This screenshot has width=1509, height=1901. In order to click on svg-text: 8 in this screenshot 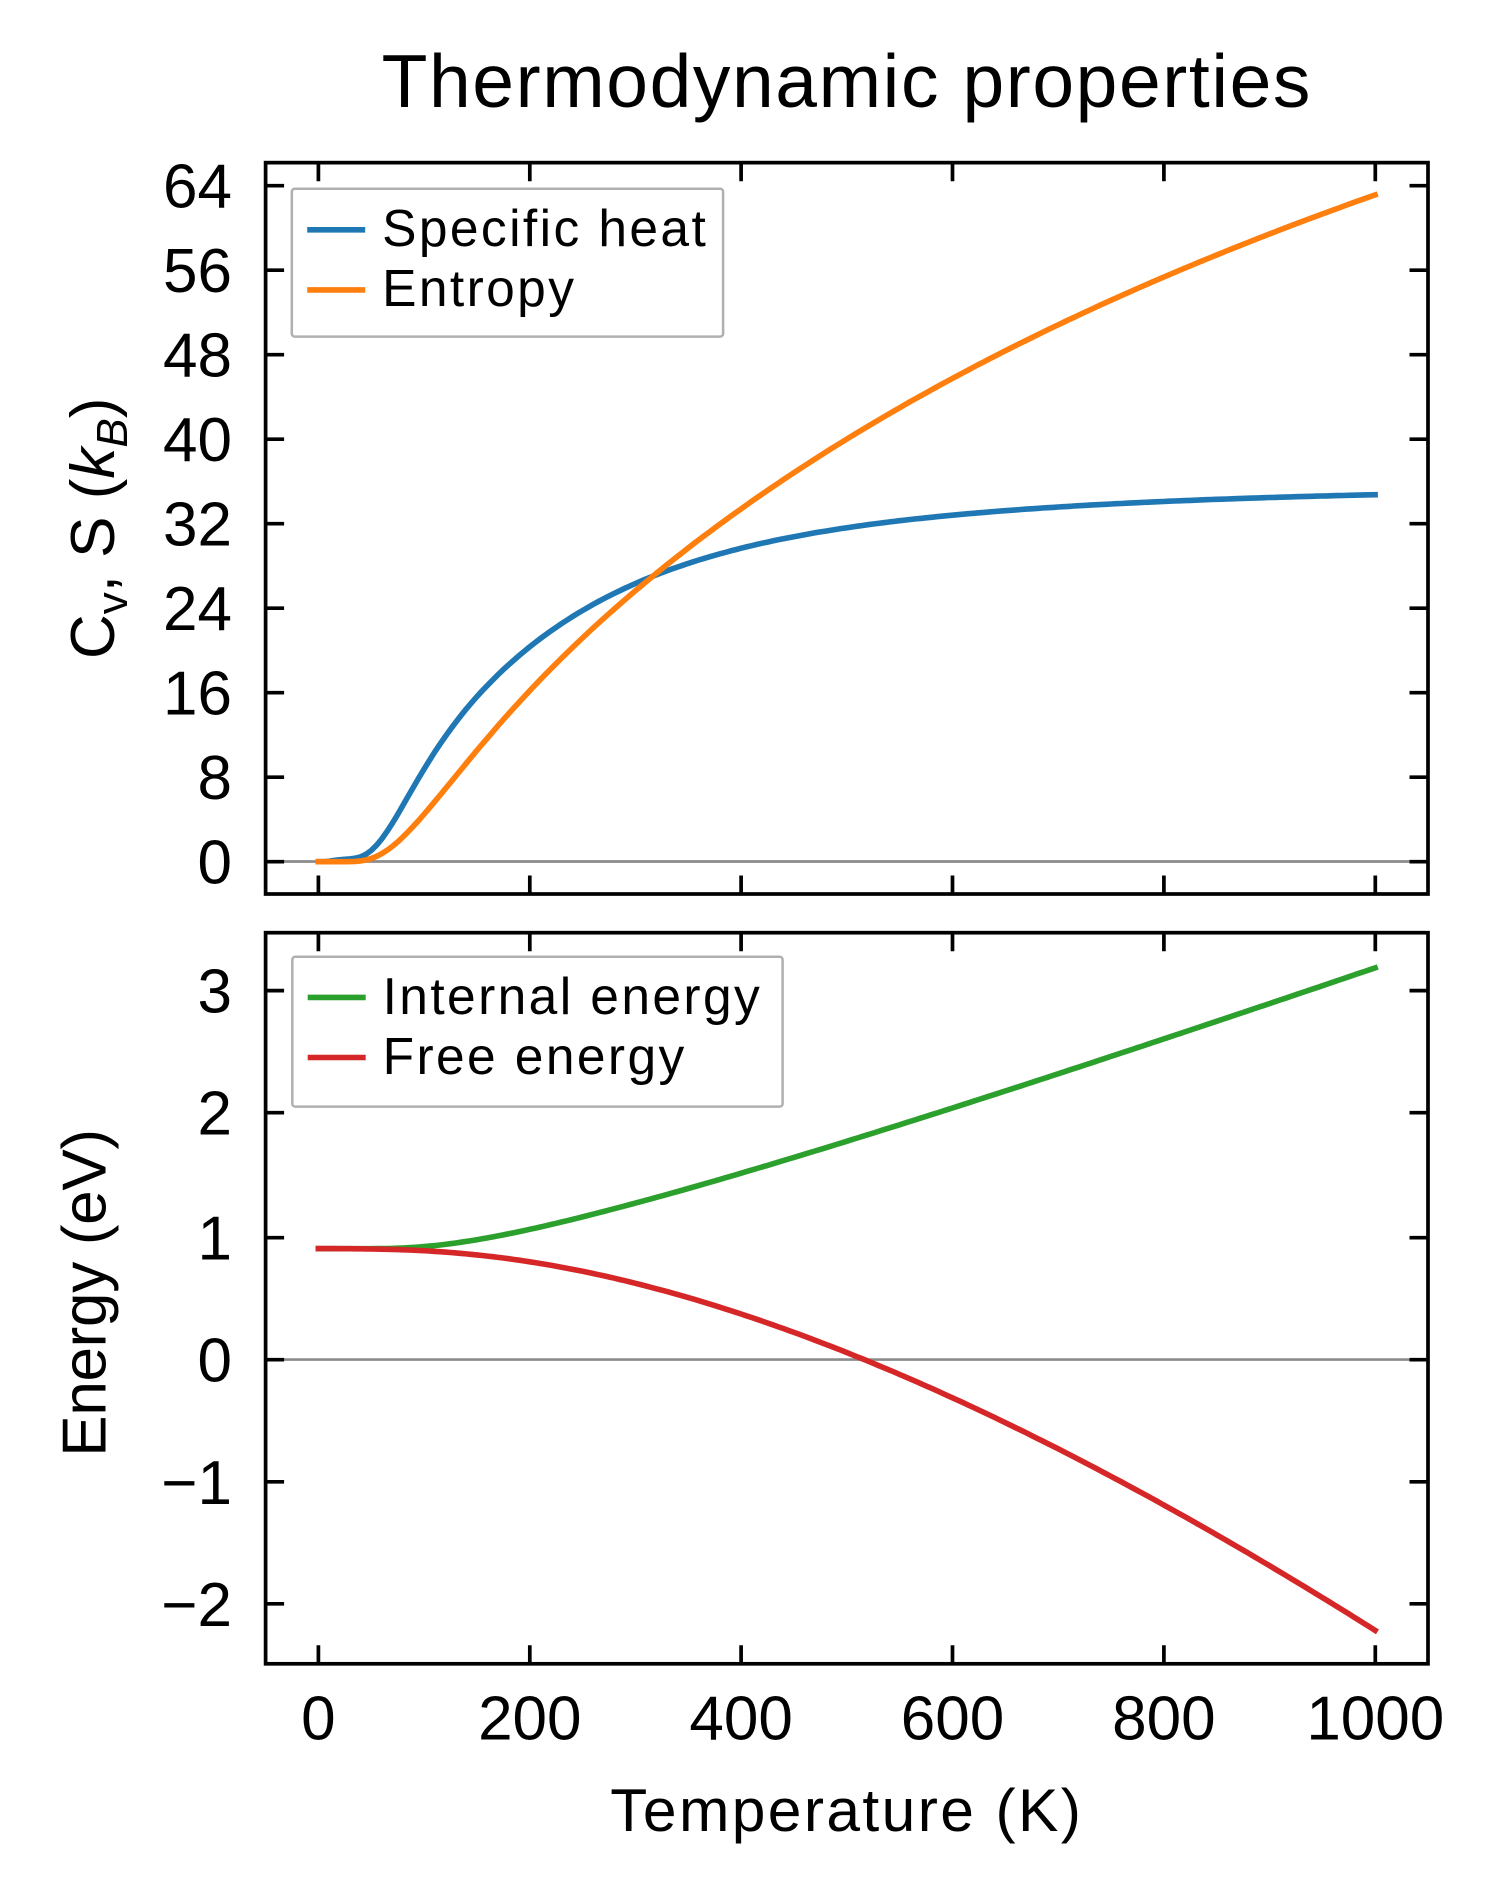, I will do `click(215, 778)`.